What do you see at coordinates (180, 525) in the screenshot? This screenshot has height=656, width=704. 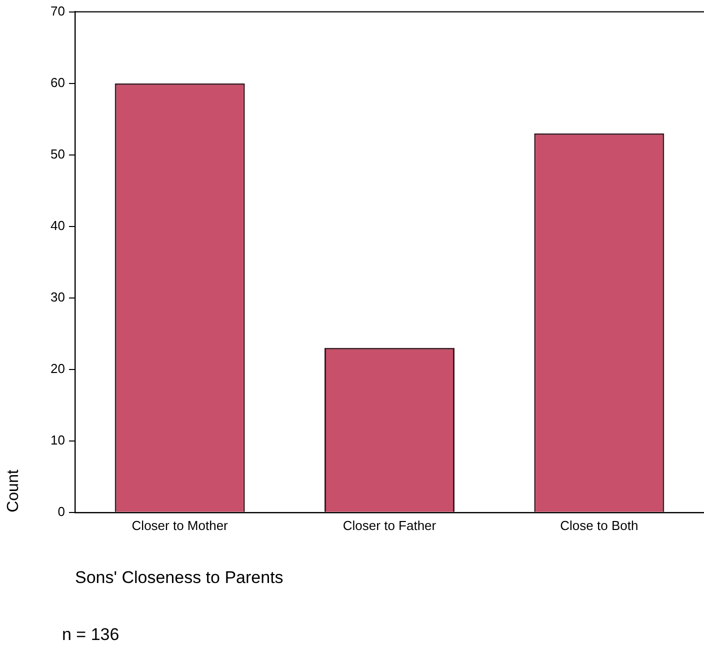 I see `x-tick-label: Closer to Mother` at bounding box center [180, 525].